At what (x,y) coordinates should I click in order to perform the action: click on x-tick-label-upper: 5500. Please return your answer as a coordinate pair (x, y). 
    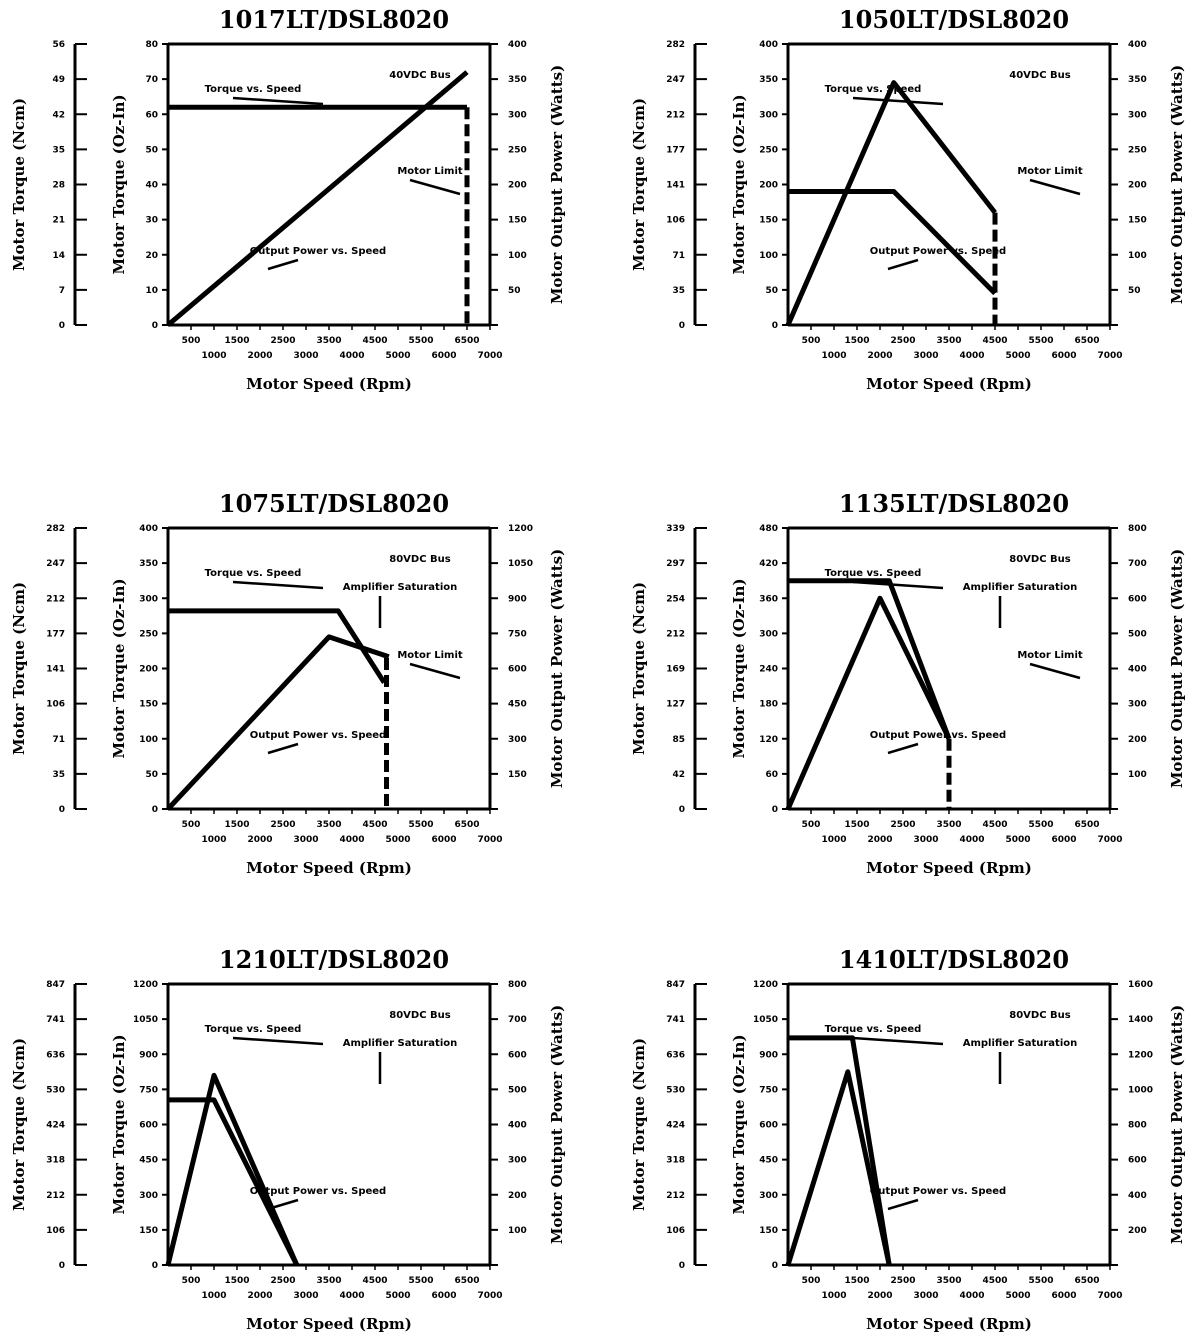
    Looking at the image, I should click on (420, 341).